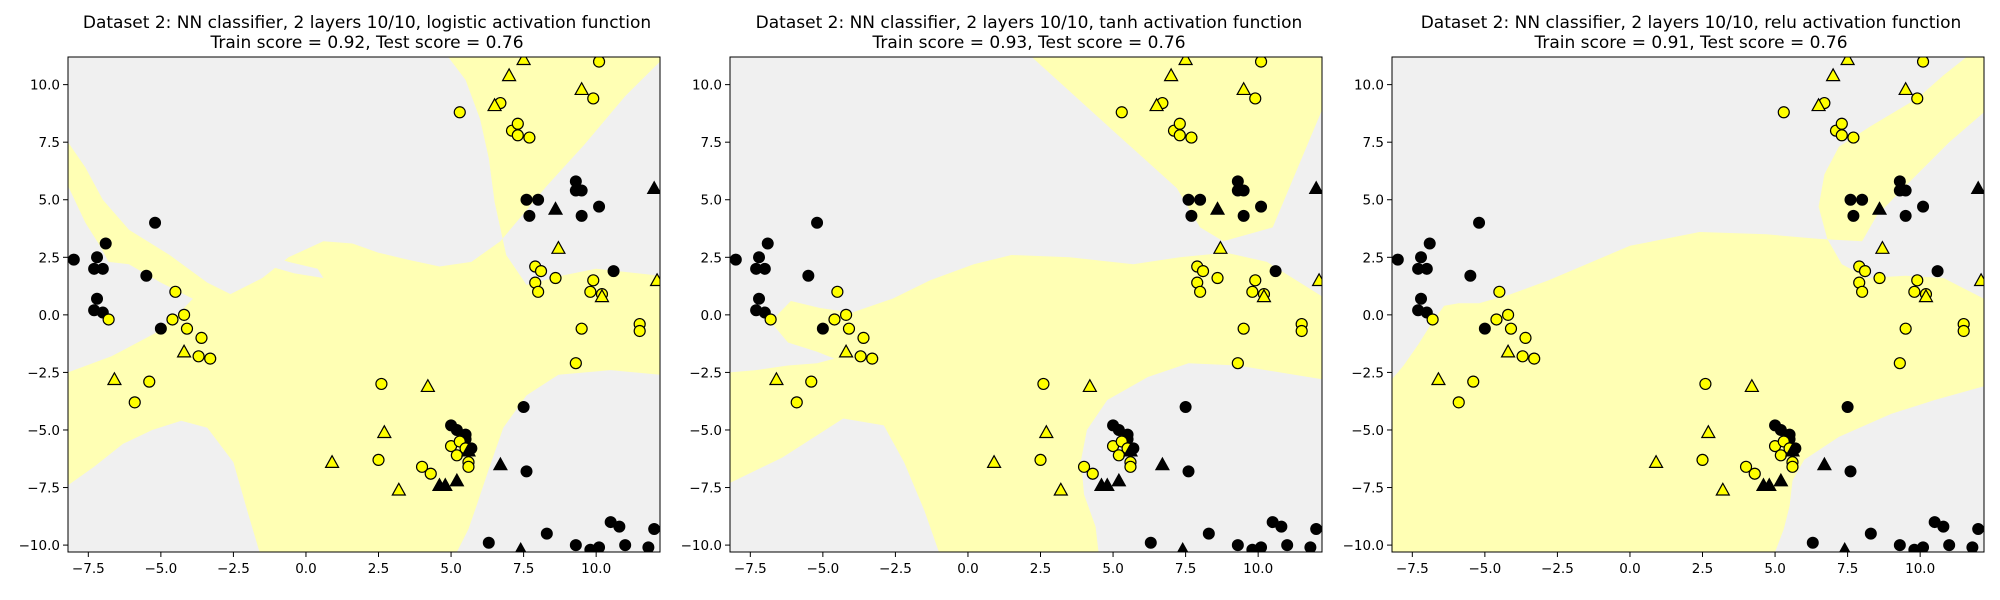 The width and height of the screenshot is (2000, 600). I want to click on y-tick-label-logistic-0: −10.0, so click(39, 546).